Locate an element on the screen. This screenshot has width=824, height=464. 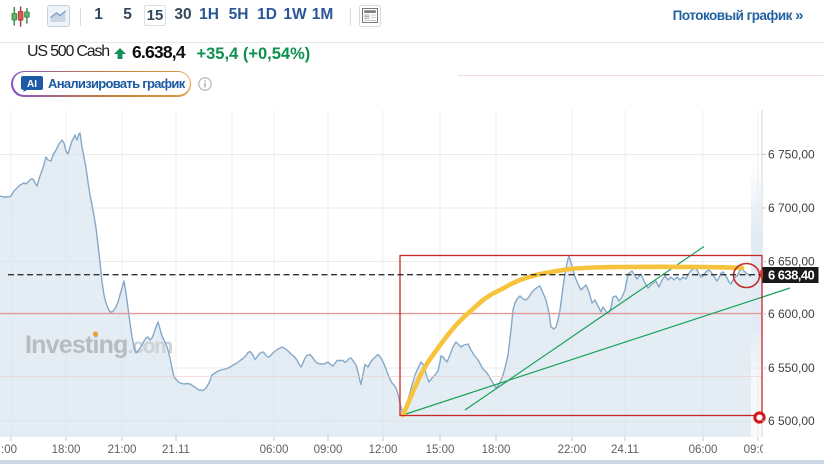
svg-text: 6 650,00 is located at coordinates (791, 262).